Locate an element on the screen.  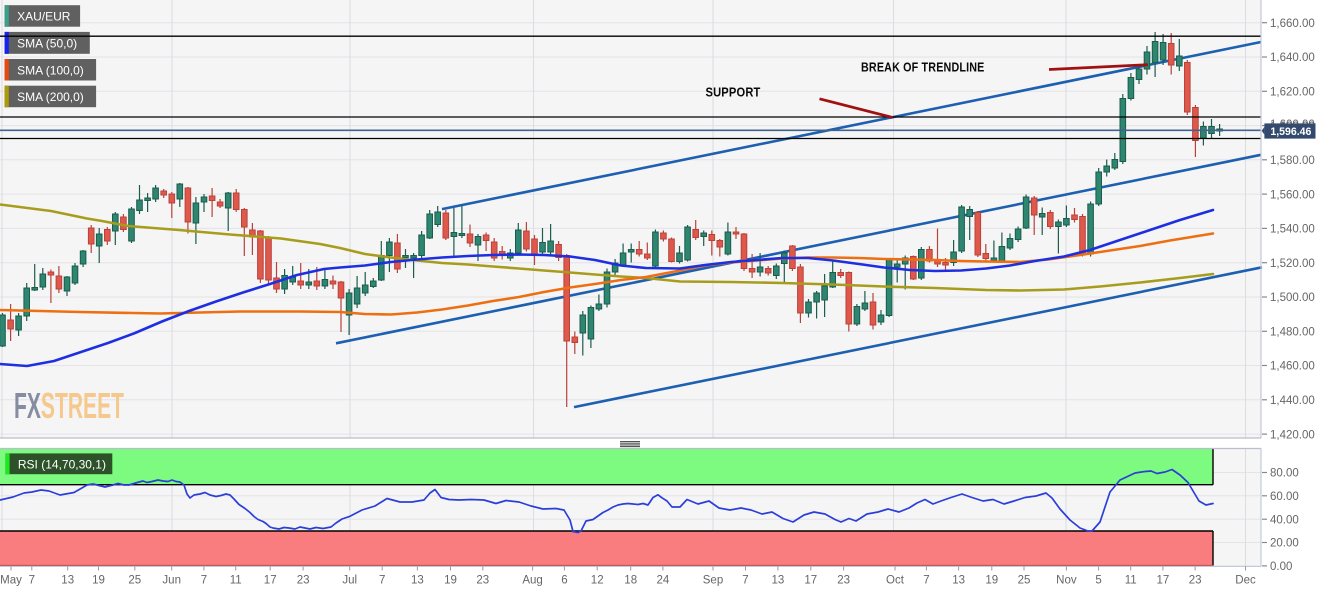
svg-text: 0.00 is located at coordinates (1281, 567).